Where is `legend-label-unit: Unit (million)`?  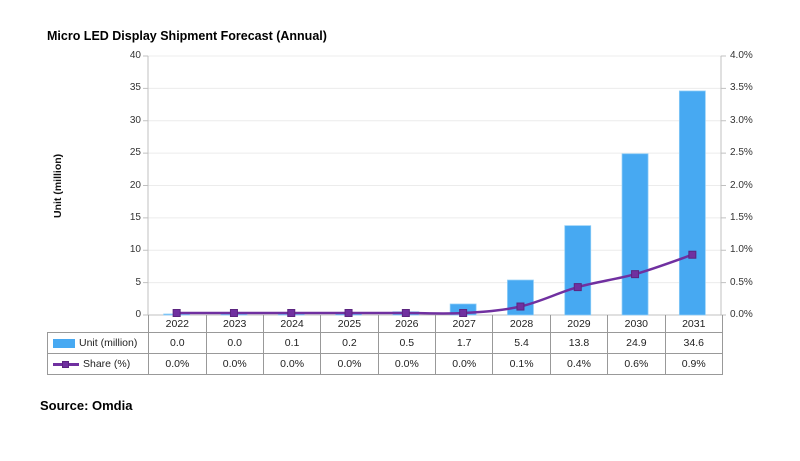
legend-label-unit: Unit (million) is located at coordinates (108, 343).